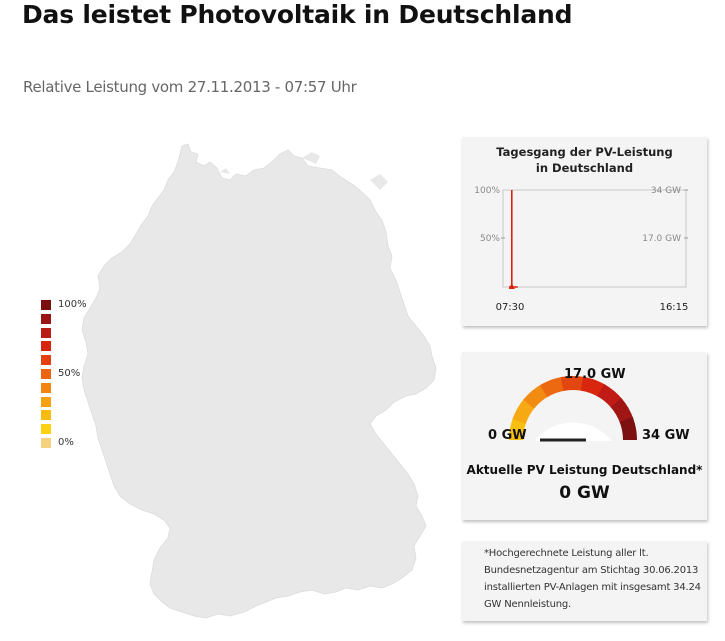 The image size is (725, 641). What do you see at coordinates (297, 14) in the screenshot?
I see `page-title: Das leistet Photovoltaik in Deutschland` at bounding box center [297, 14].